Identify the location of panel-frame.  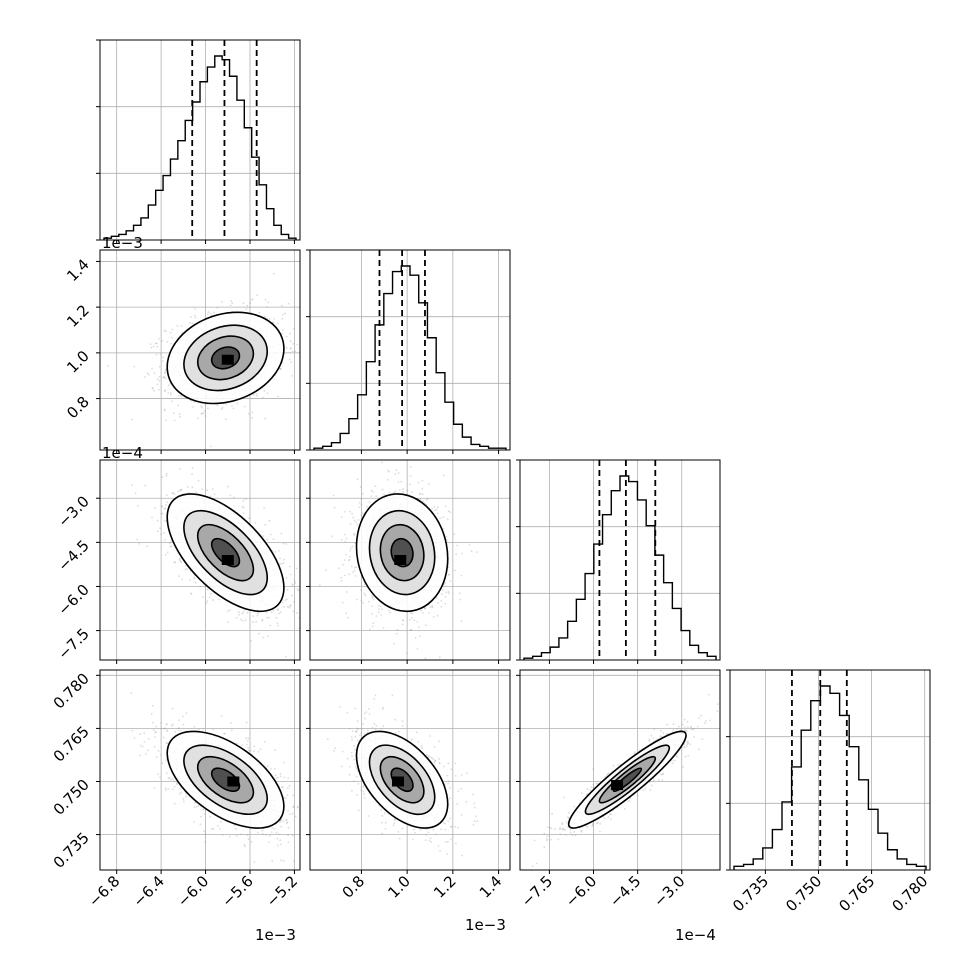
(410, 350).